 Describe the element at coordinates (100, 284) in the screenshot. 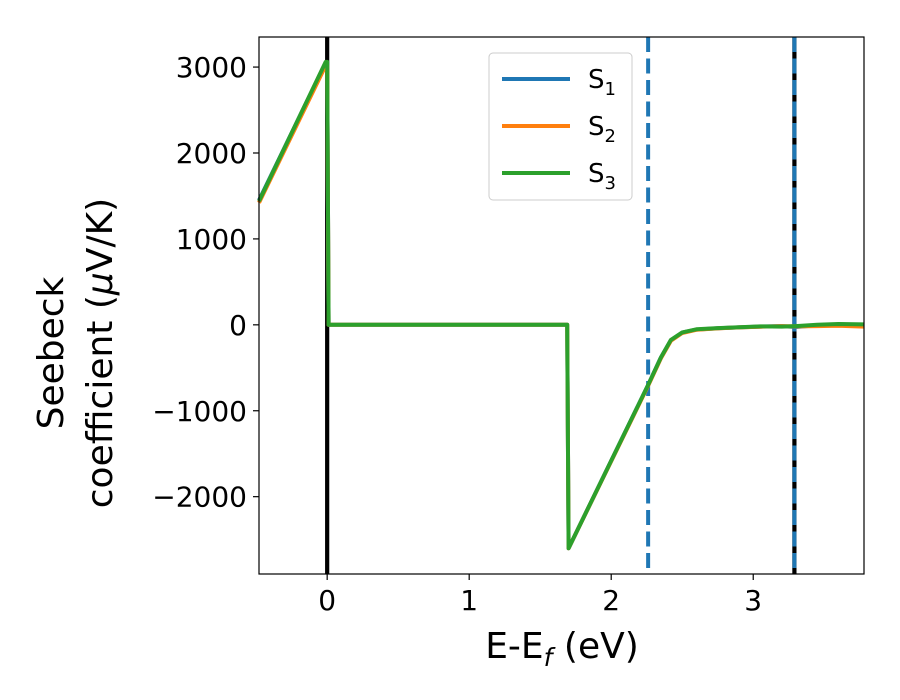

I see `y-axis-label-mu: μ` at that location.